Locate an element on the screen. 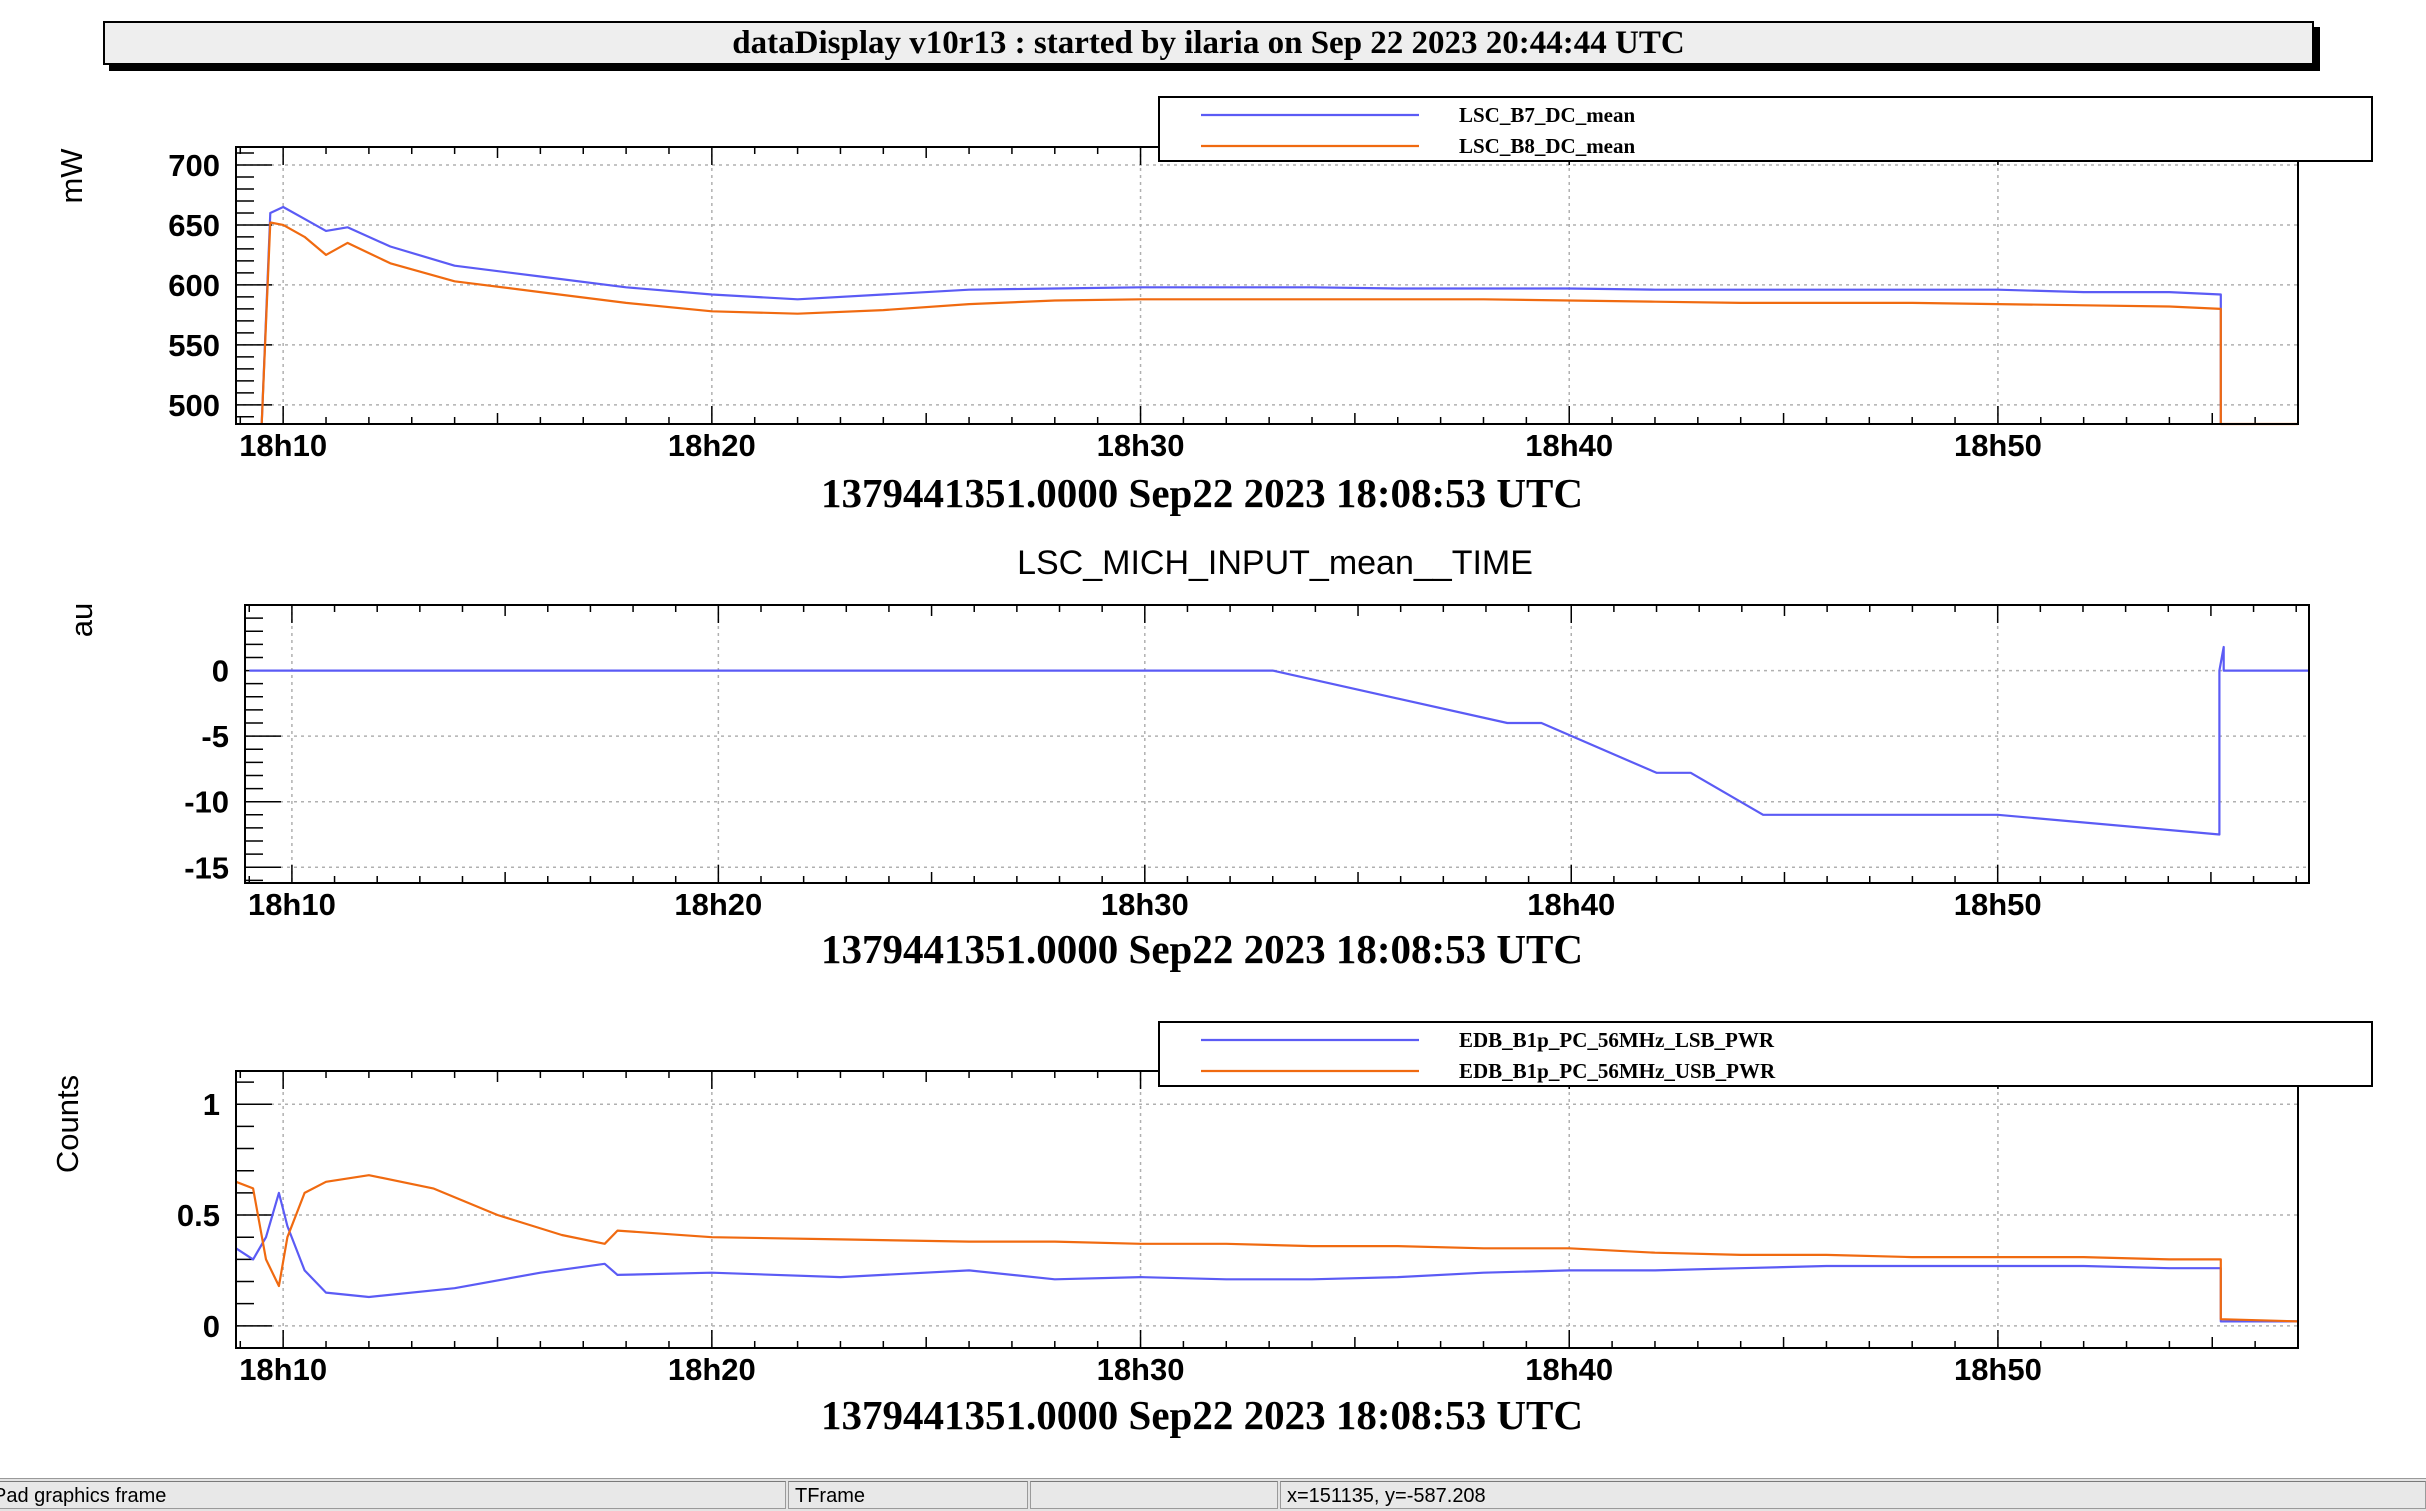 The width and height of the screenshot is (2426, 1511). y-tick-label: -15 is located at coordinates (206, 867).